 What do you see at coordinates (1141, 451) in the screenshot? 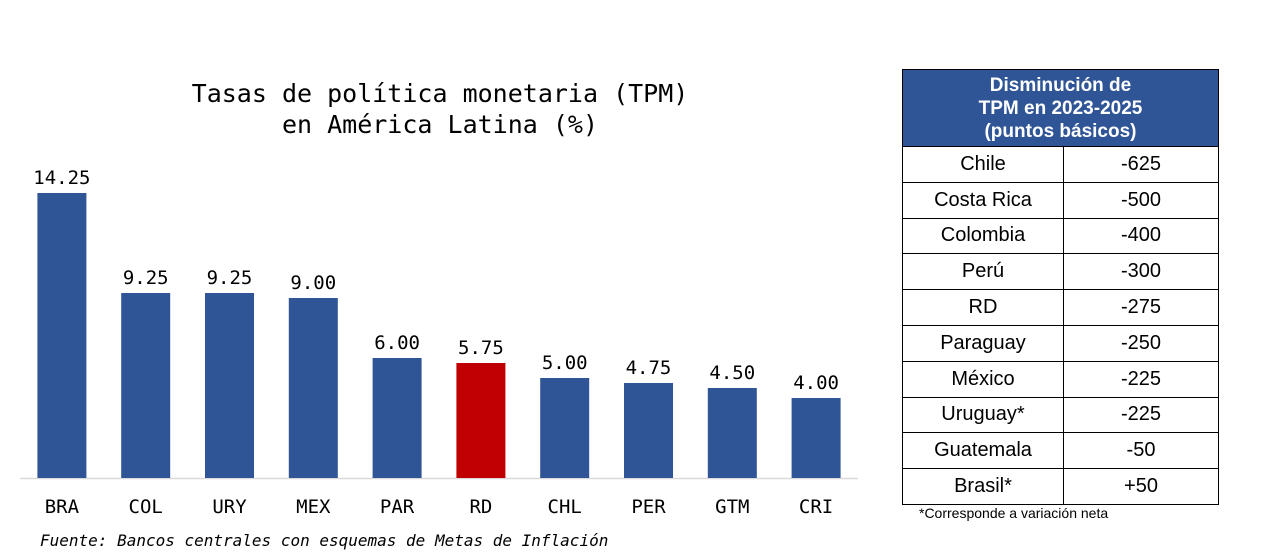
I see `table-cell-value: -50` at bounding box center [1141, 451].